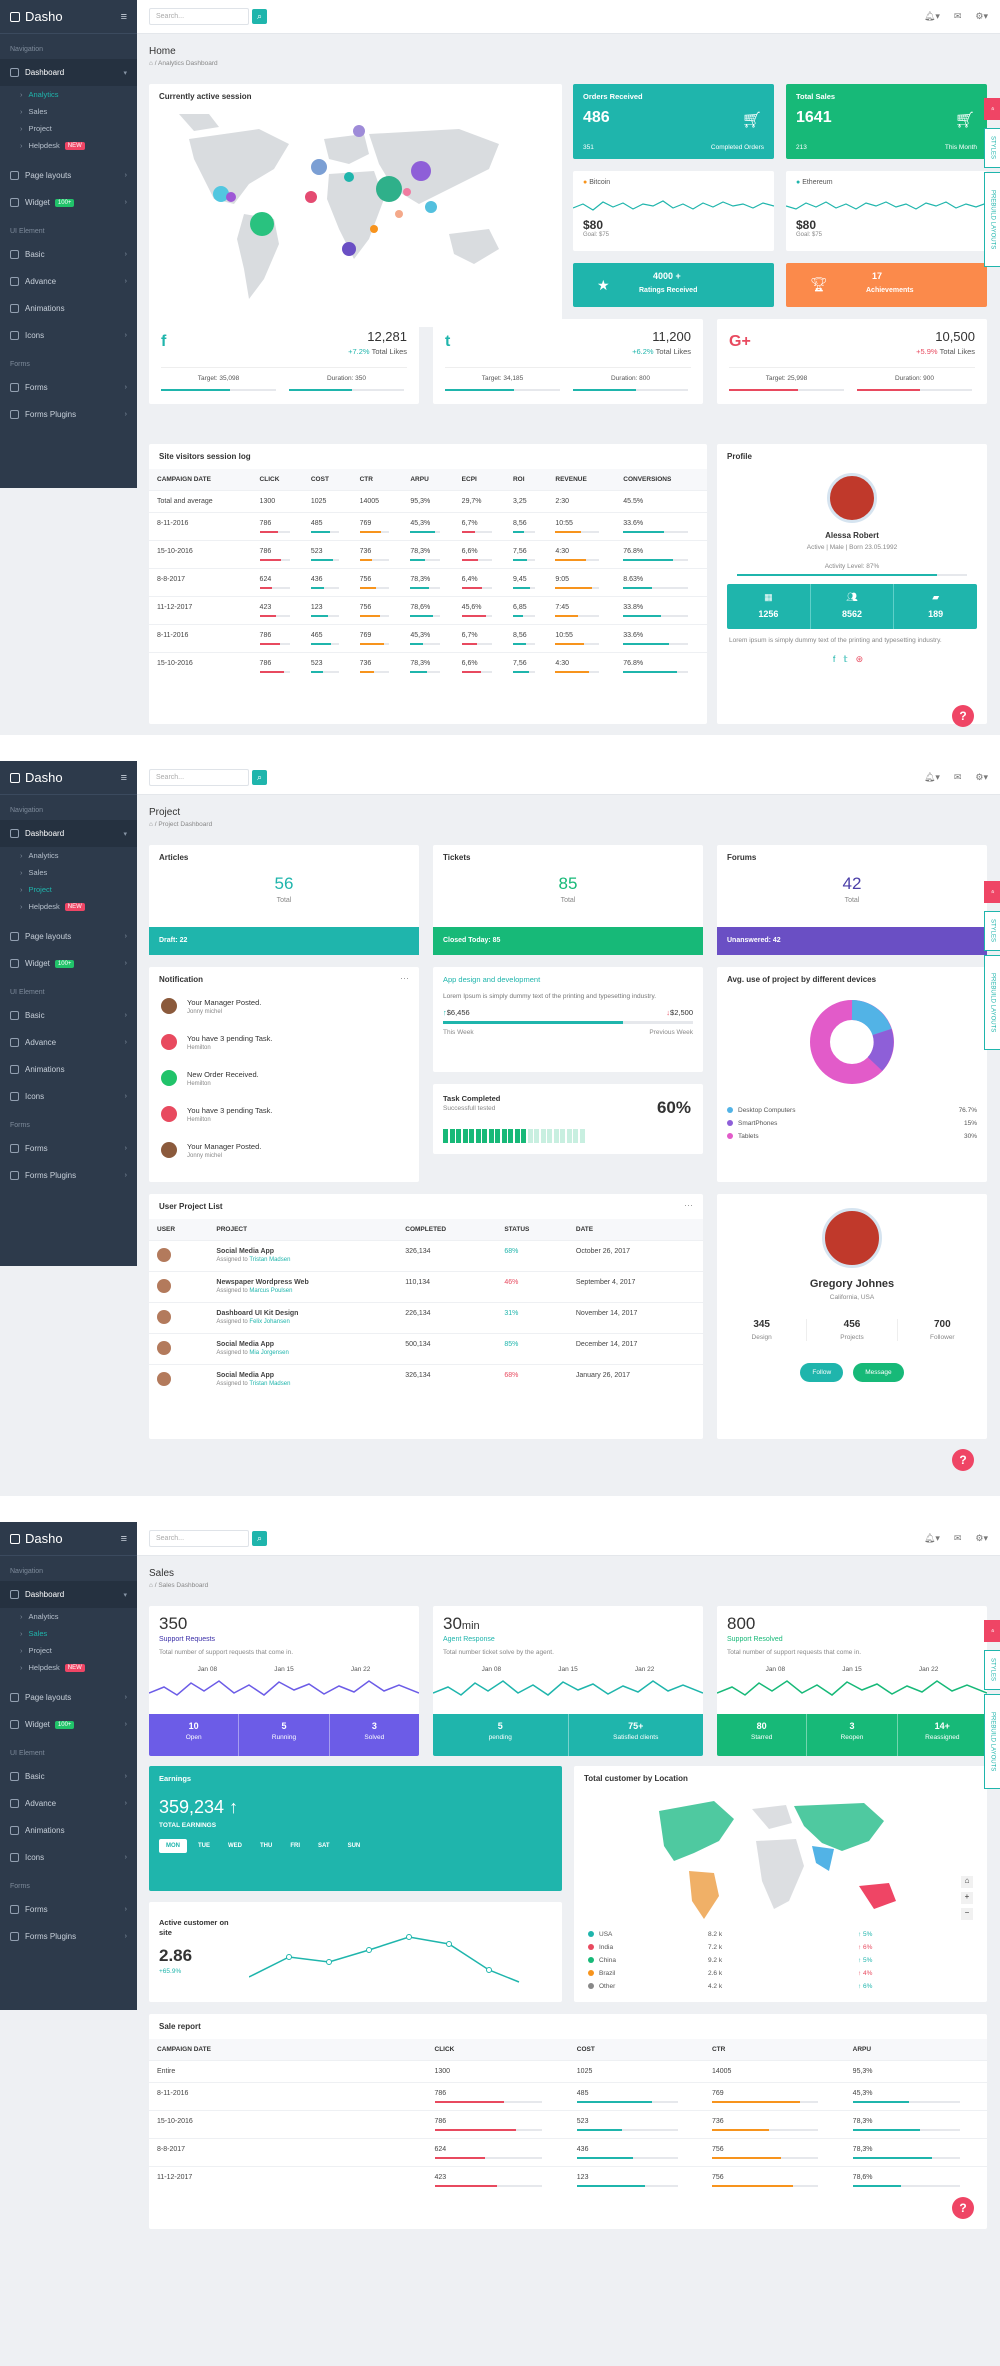 The height and width of the screenshot is (2366, 1000). I want to click on day-tab: FRI, so click(295, 1846).